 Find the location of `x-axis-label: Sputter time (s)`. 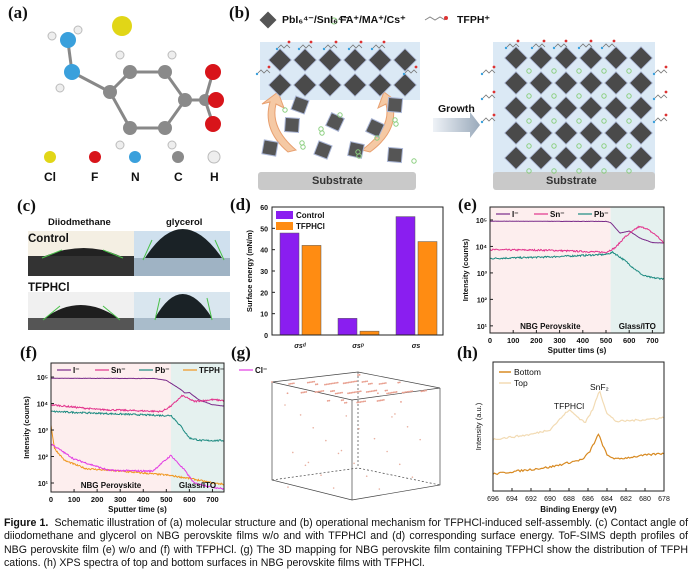

x-axis-label: Sputter time (s) is located at coordinates (137, 509).